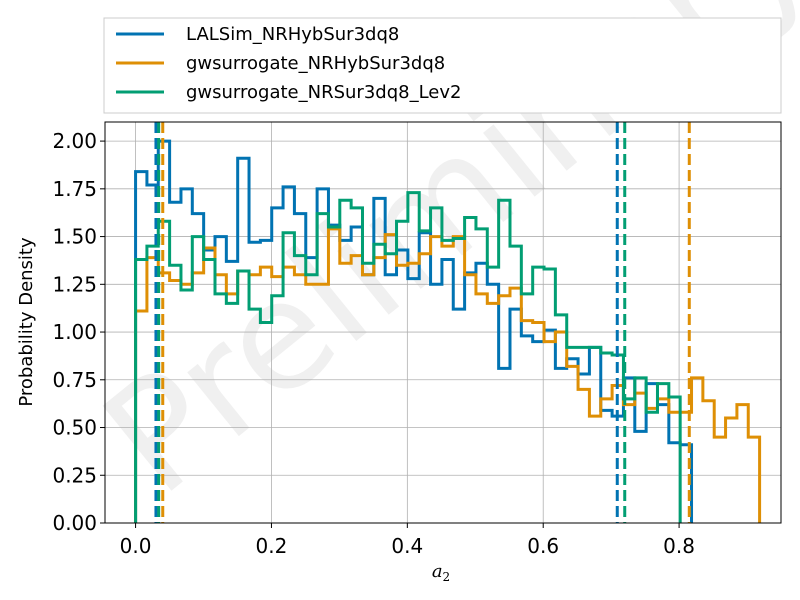 The height and width of the screenshot is (600, 800). Describe the element at coordinates (292, 34) in the screenshot. I see `legend-label: LALSim_NRHybSur3dq8` at that location.